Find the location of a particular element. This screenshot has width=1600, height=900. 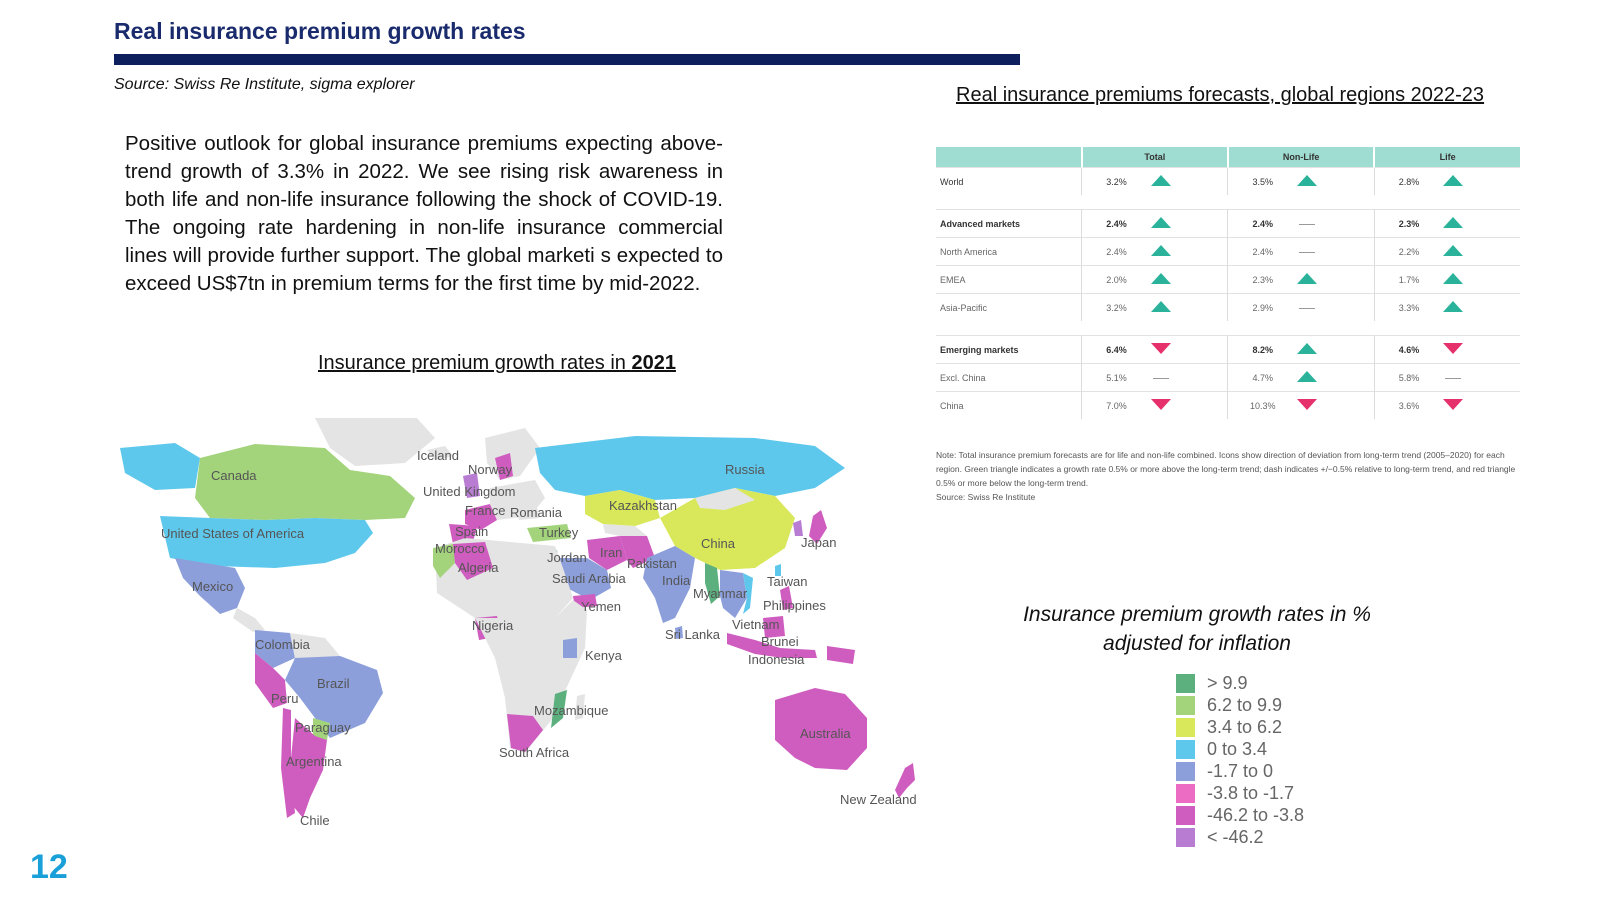

region-iran is located at coordinates (607, 553).